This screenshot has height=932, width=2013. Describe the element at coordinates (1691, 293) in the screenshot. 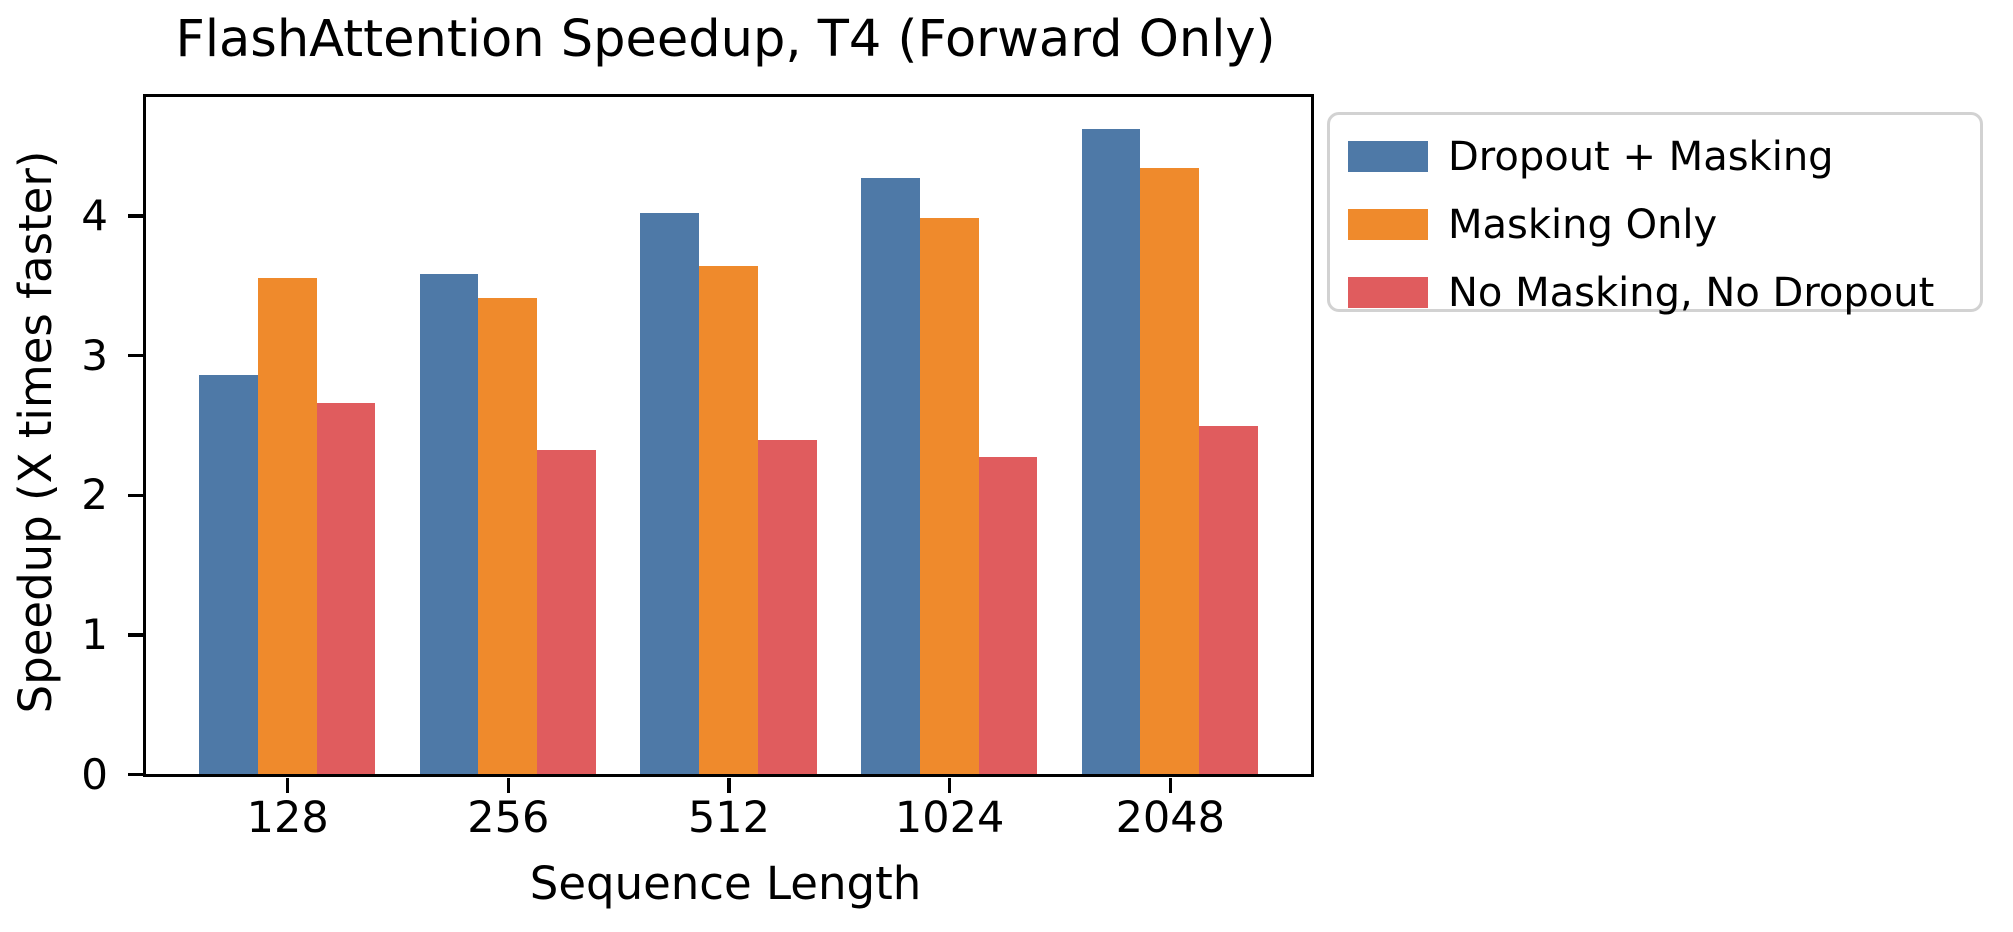

I see `legend-label: No Masking, No Dropout` at that location.